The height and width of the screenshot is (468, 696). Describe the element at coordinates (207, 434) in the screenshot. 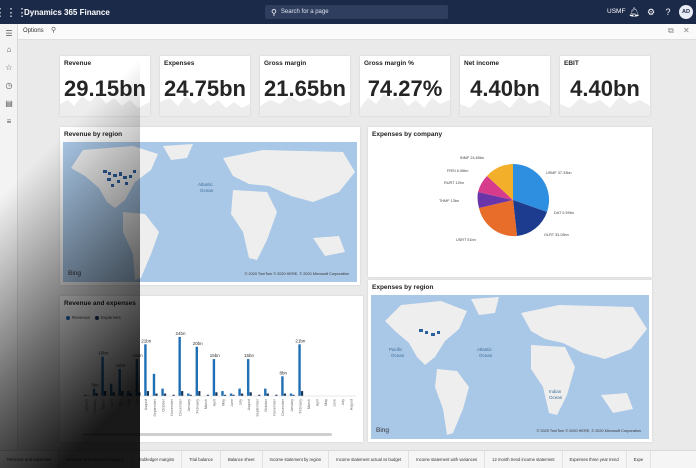

I see `chart-scrollbar` at that location.